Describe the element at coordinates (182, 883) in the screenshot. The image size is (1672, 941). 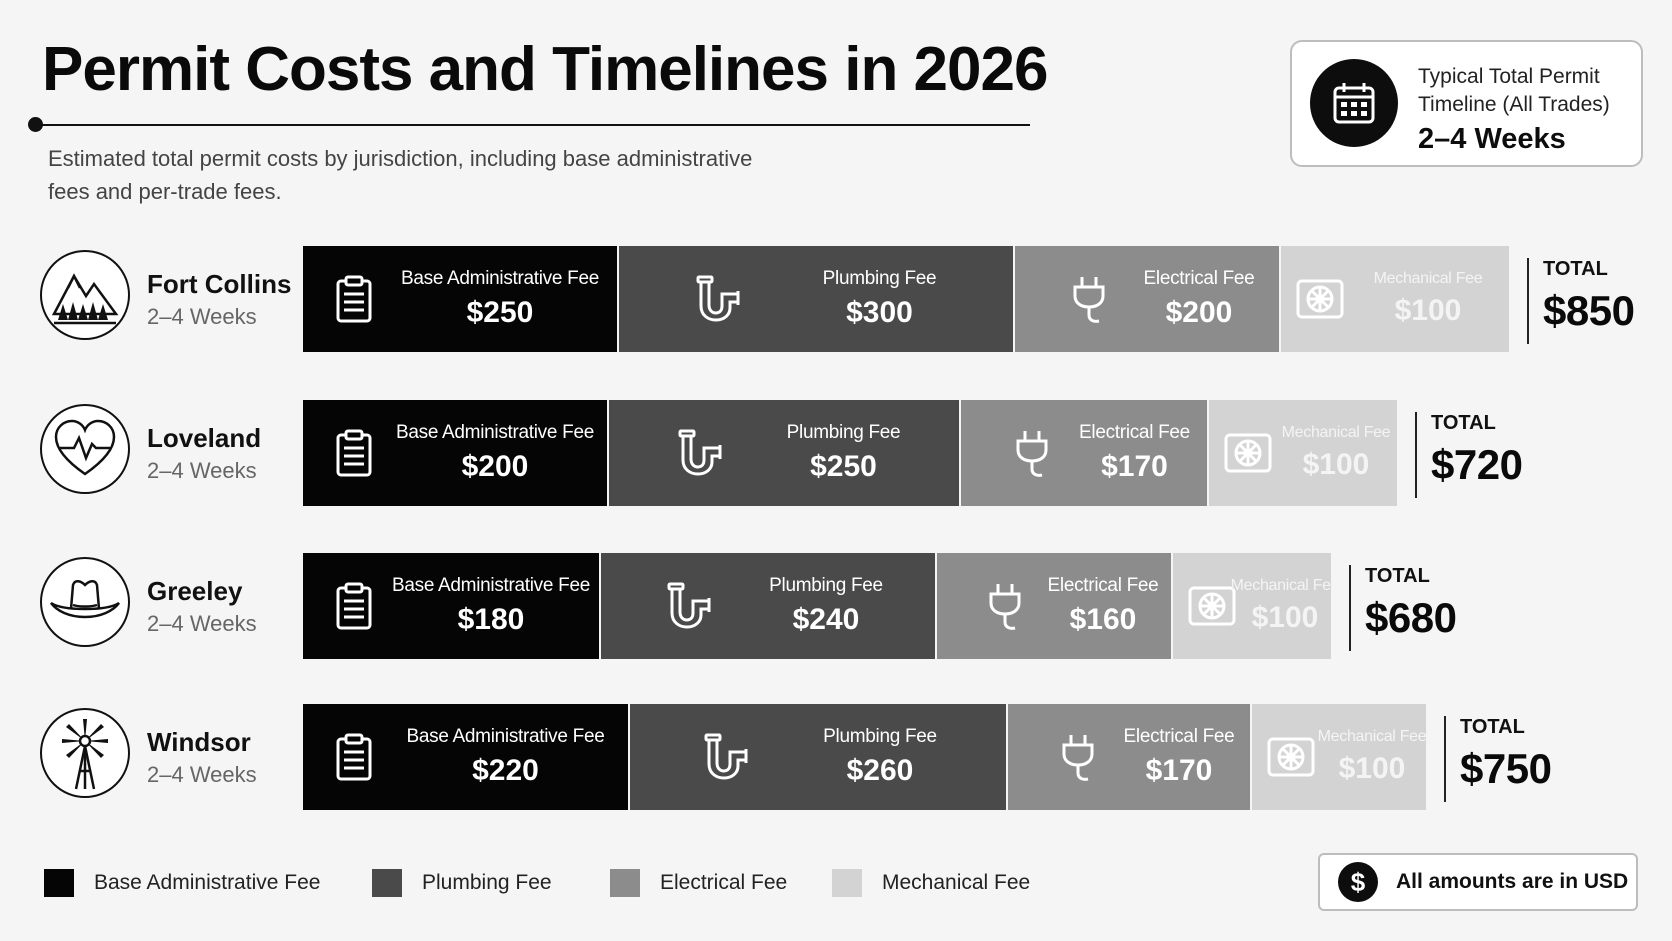
I see `legend-item-base: Base Administrative Fee` at that location.